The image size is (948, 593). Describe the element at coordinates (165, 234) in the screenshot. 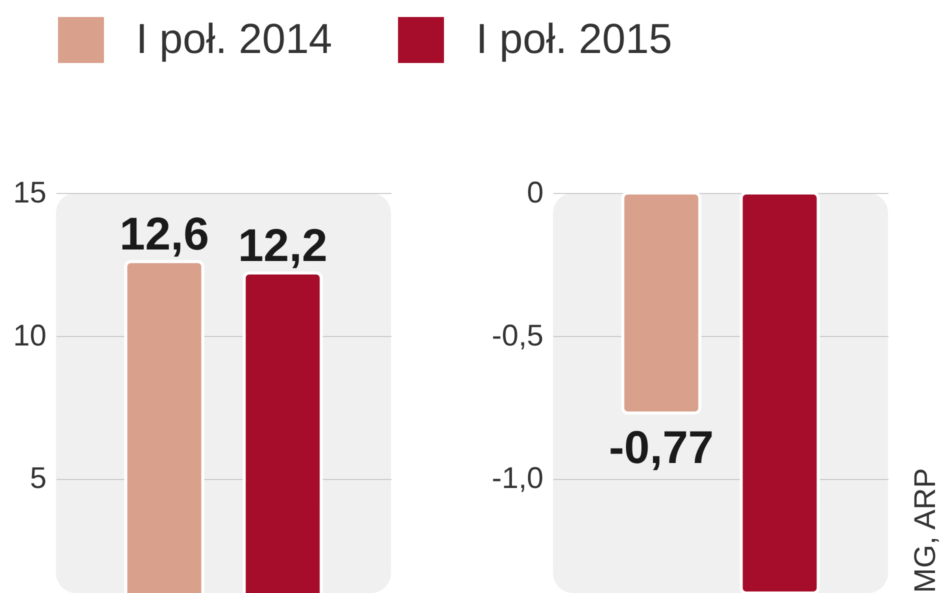

I see `text: 12,6` at that location.